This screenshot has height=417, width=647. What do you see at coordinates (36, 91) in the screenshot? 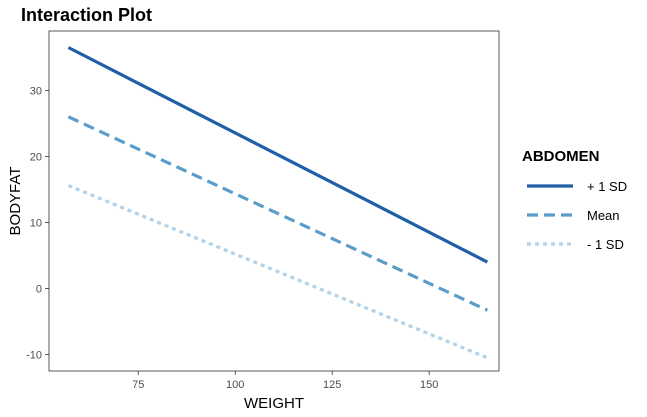
I see `y-tick-label: 30` at bounding box center [36, 91].